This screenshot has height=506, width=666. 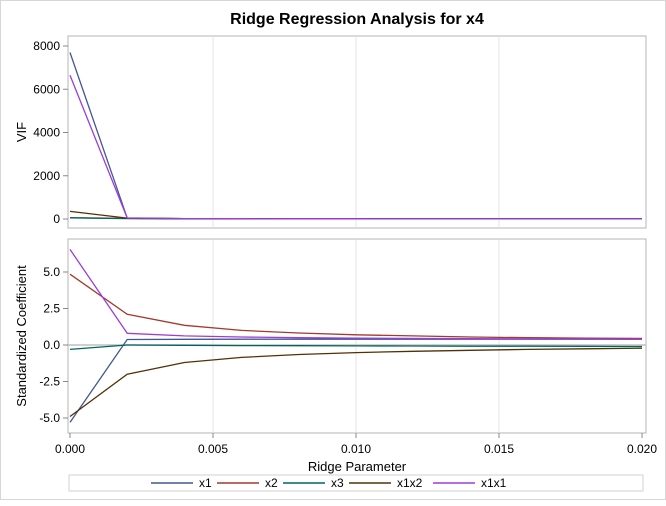 What do you see at coordinates (21, 132) in the screenshot?
I see `vif-y-label: VIF` at bounding box center [21, 132].